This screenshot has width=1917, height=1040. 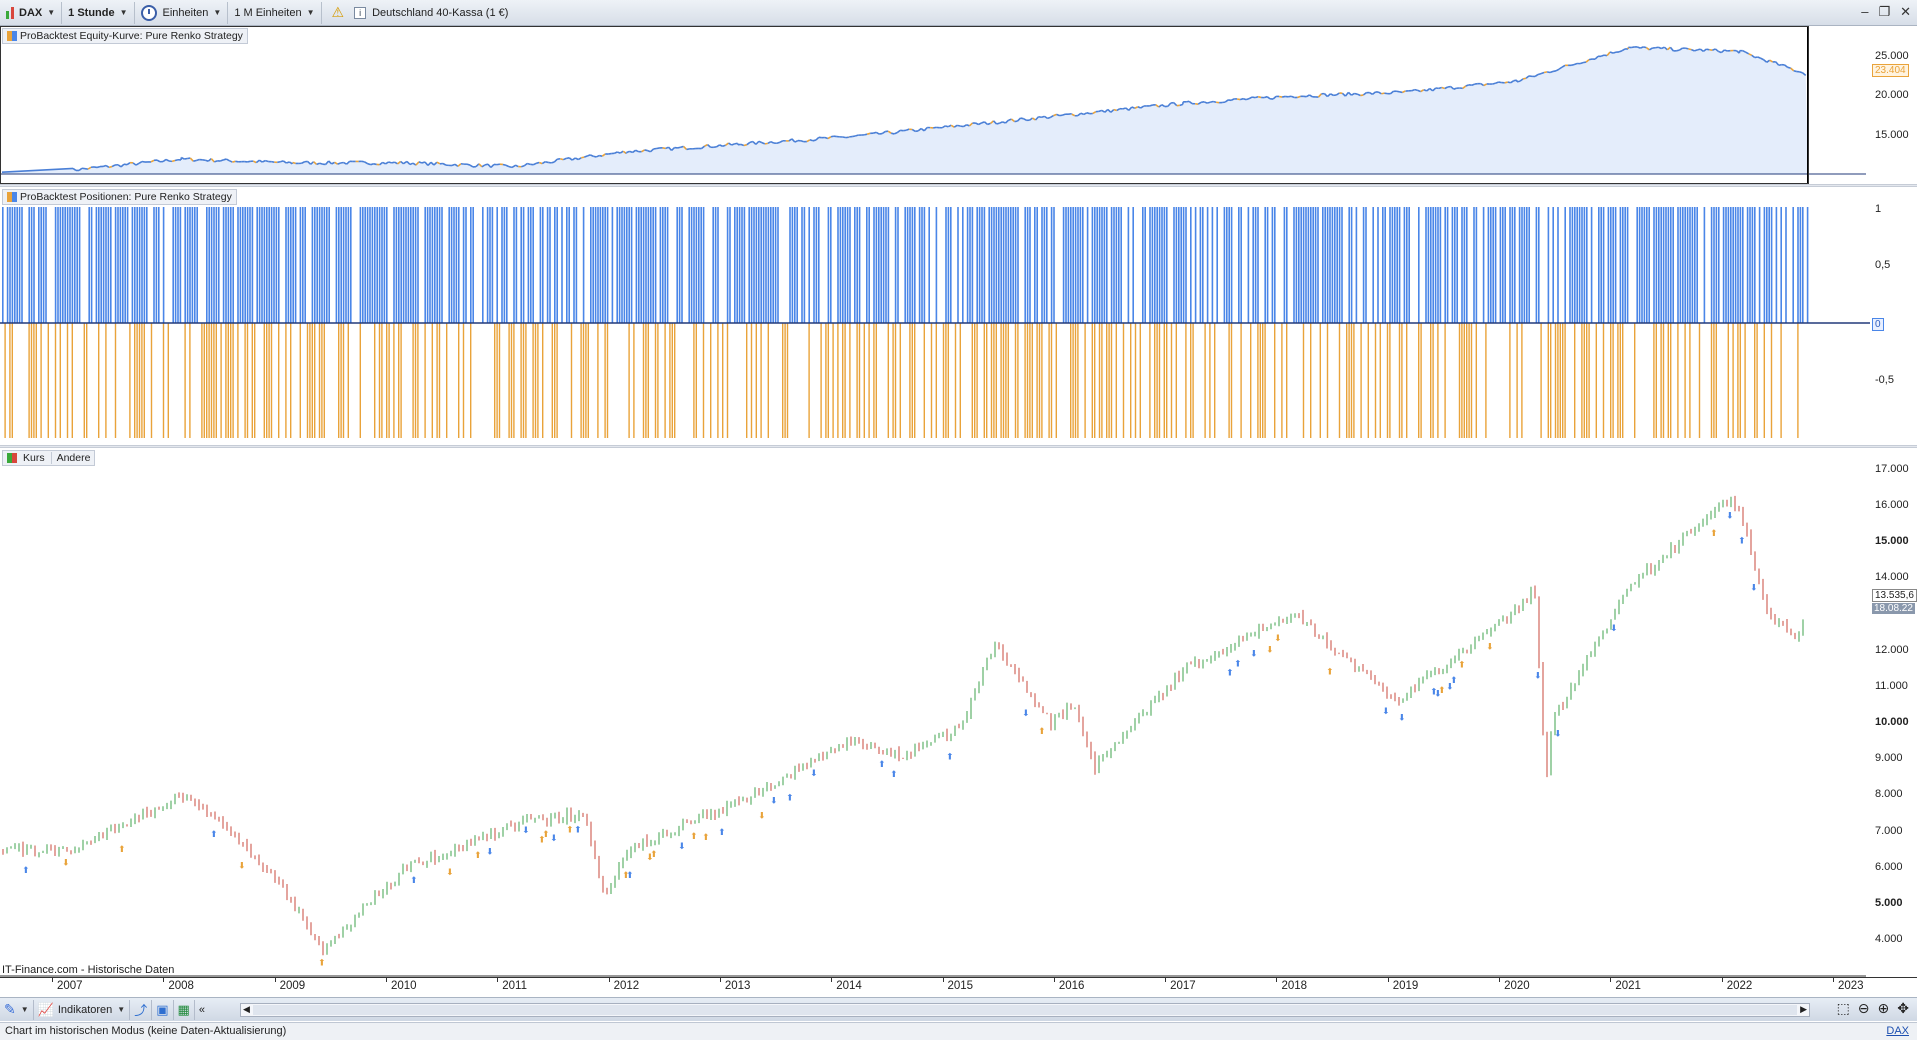 What do you see at coordinates (1863, 1008) in the screenshot?
I see `zoom-out-icon: ⊖` at bounding box center [1863, 1008].